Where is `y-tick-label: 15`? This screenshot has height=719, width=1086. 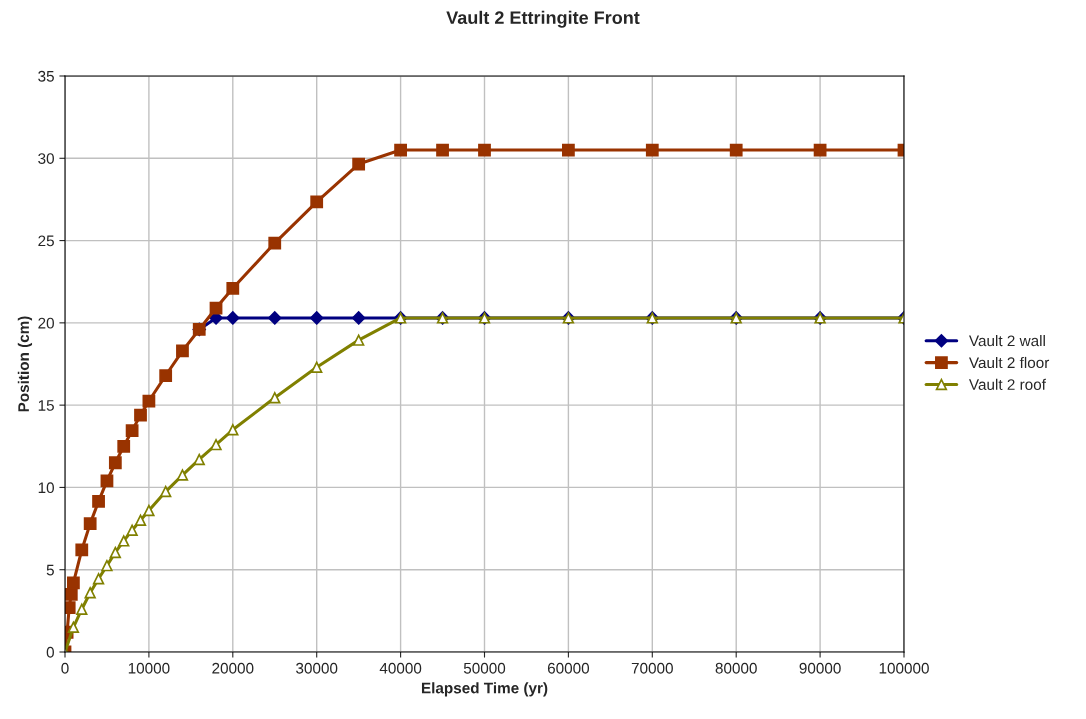
y-tick-label: 15 is located at coordinates (46, 405).